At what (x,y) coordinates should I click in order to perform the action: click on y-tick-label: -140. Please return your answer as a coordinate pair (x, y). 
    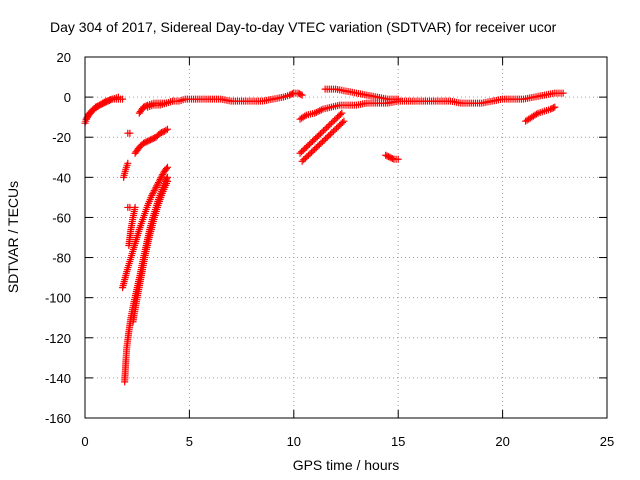
    Looking at the image, I should click on (58, 378).